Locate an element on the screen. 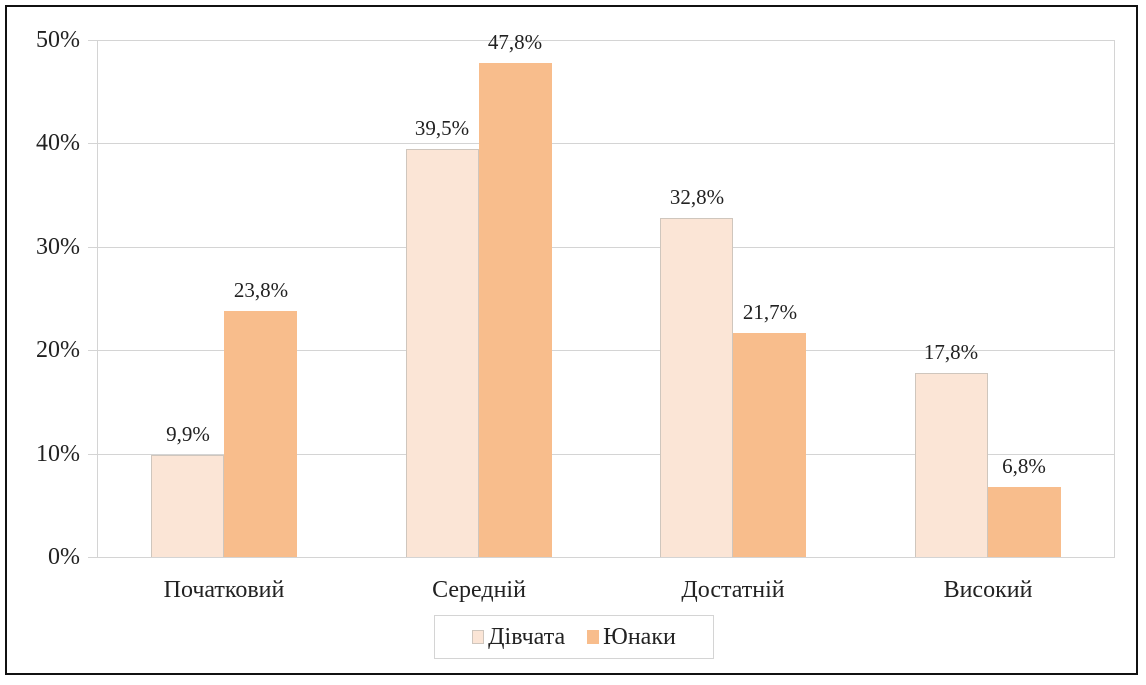  legend: Дівчата Юнаки is located at coordinates (574, 637).